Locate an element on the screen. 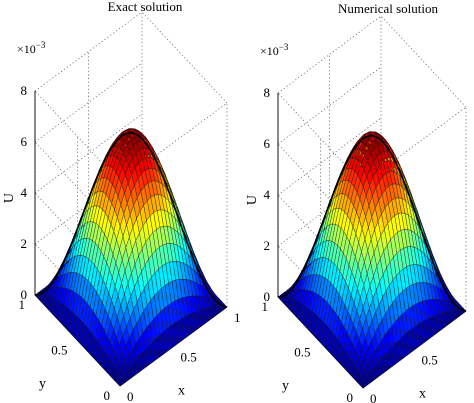 The image size is (474, 403). chart-title: Exact solution is located at coordinates (145, 7).